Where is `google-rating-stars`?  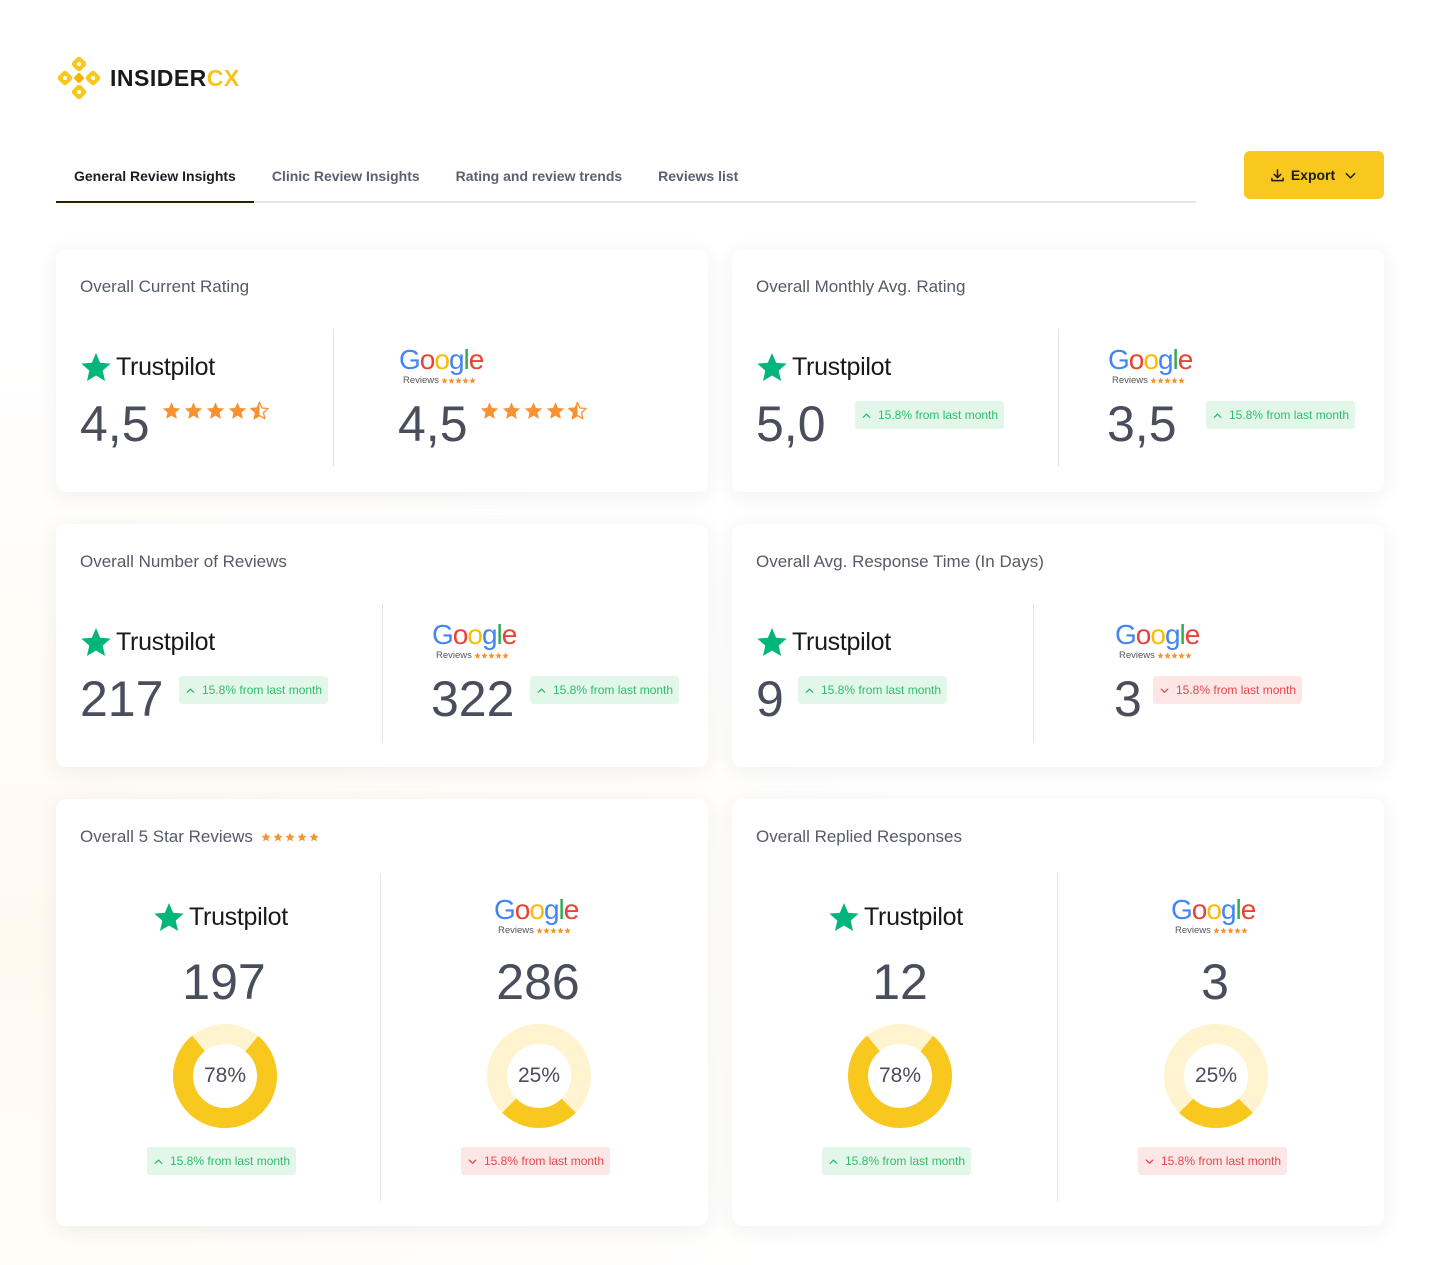
google-rating-stars is located at coordinates (533, 410).